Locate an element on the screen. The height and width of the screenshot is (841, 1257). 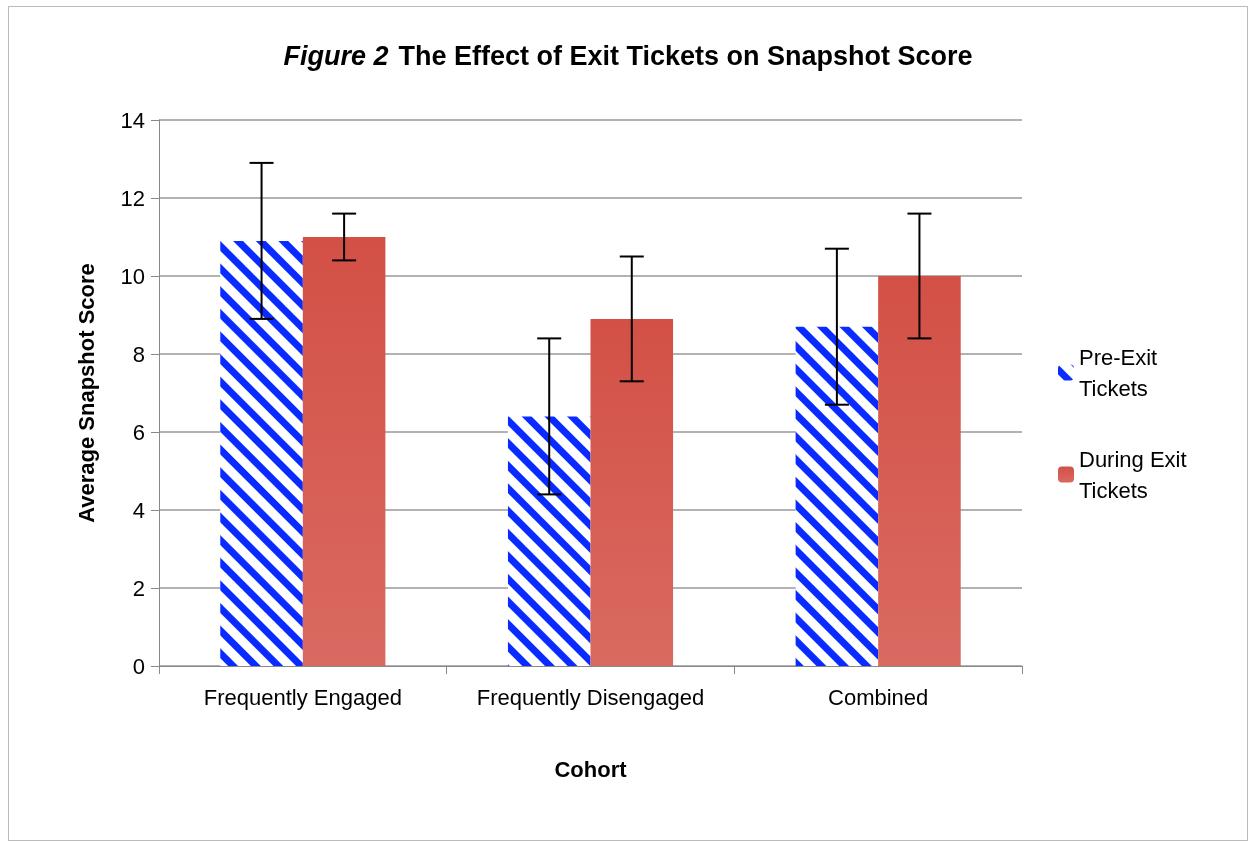
y-tick-label: 2 is located at coordinates (138, 588).